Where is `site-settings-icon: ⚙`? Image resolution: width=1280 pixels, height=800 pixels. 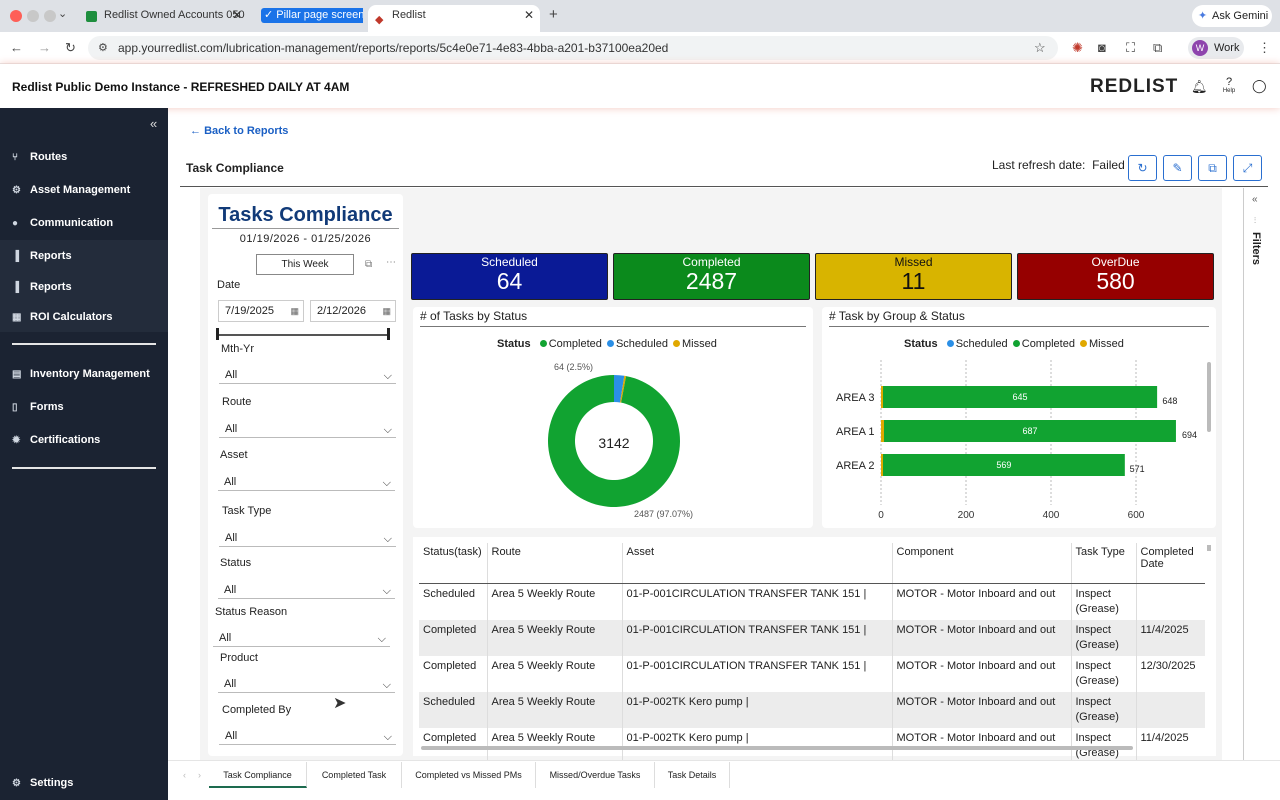 site-settings-icon: ⚙ is located at coordinates (103, 48).